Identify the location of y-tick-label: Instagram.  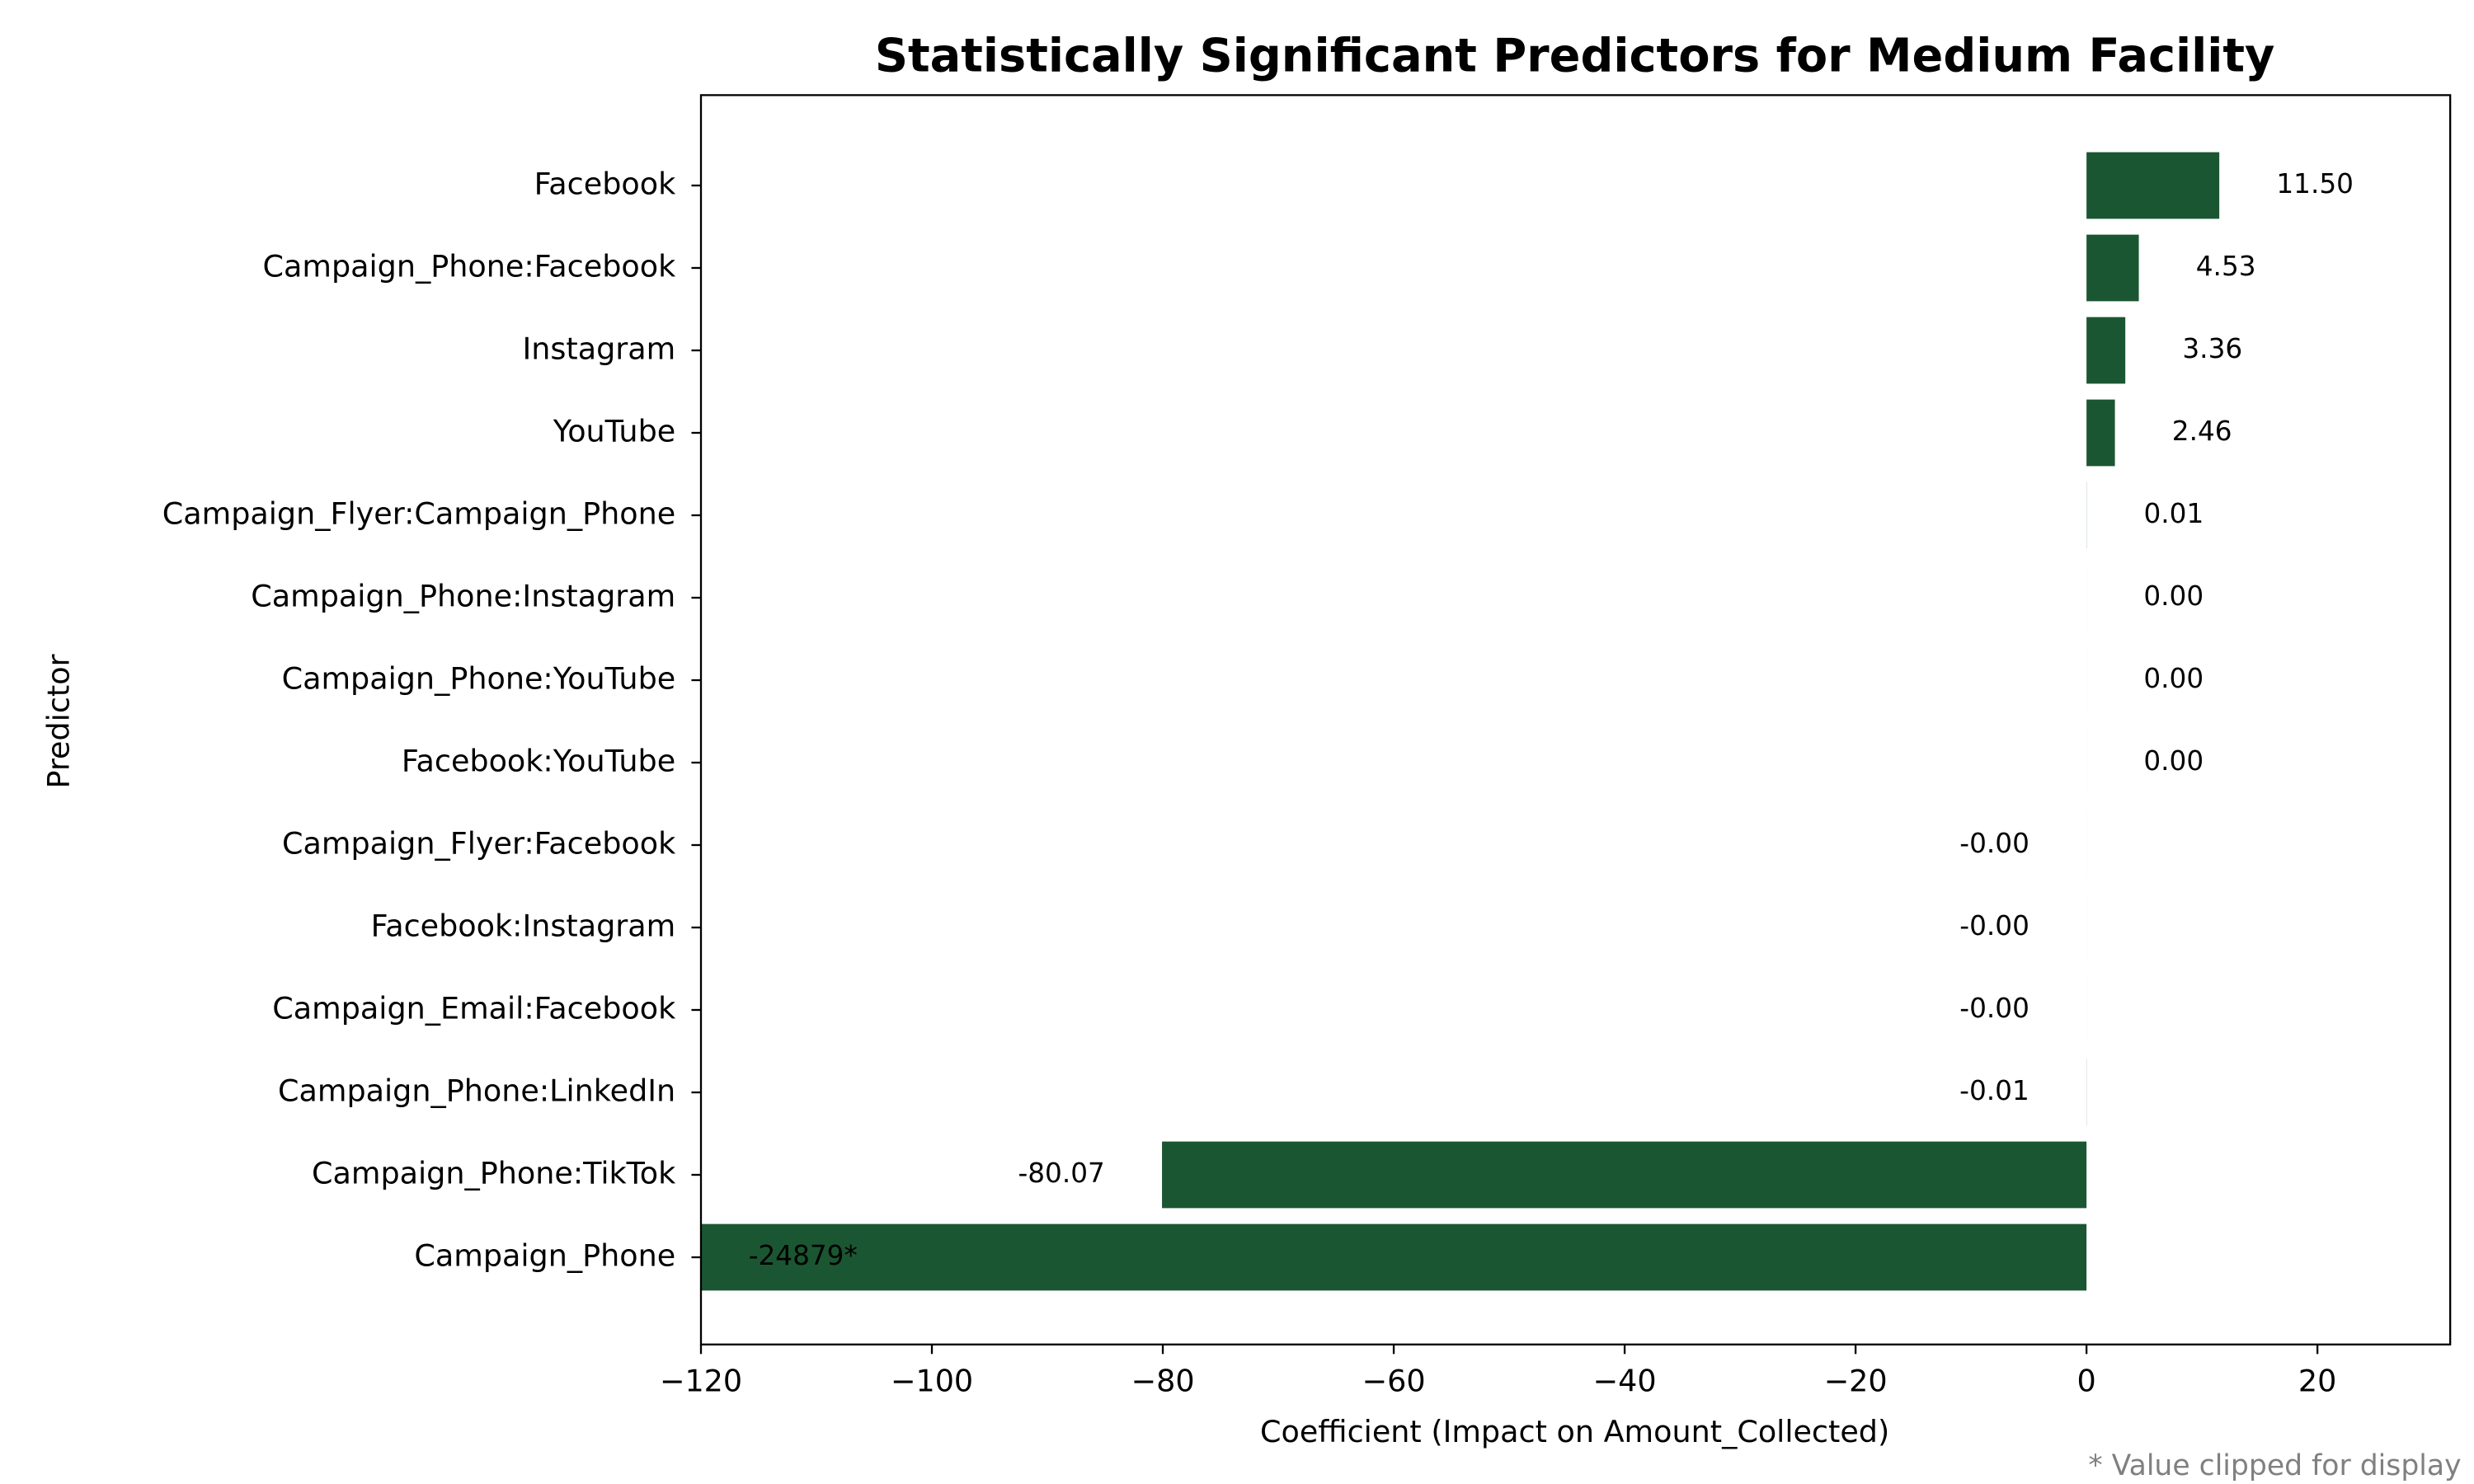
(598, 349).